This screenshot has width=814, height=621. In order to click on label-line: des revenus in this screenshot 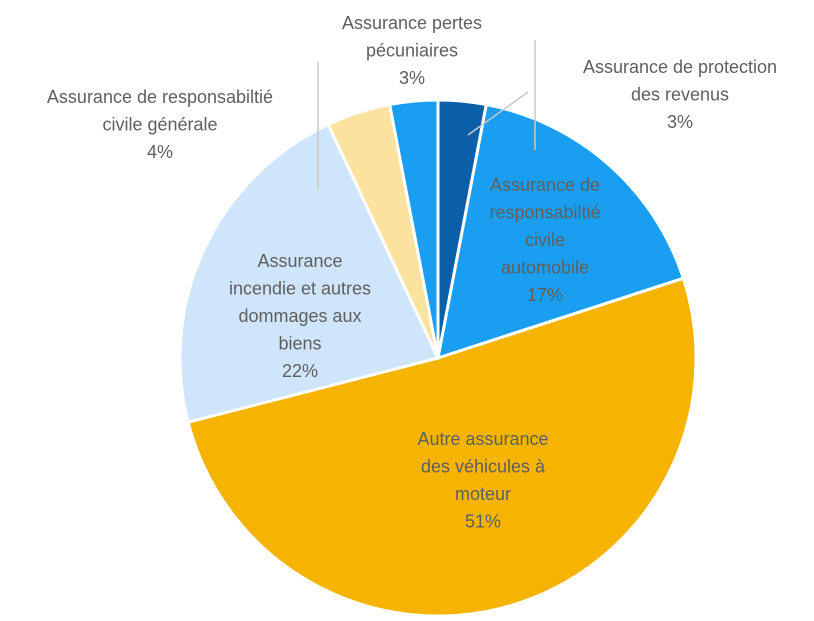, I will do `click(680, 94)`.